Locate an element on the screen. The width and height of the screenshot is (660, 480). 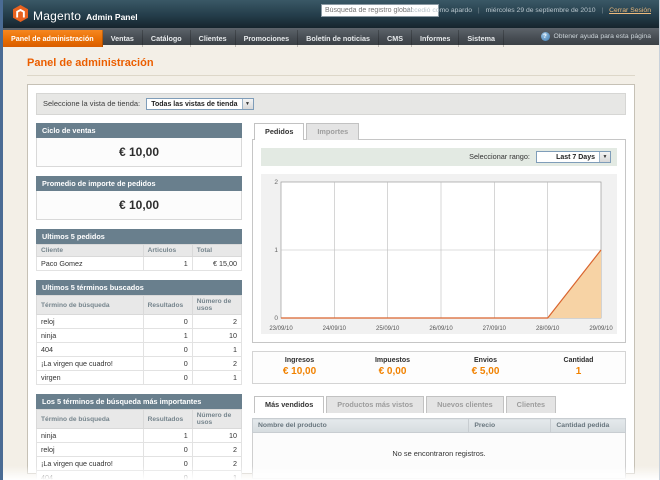
svg-text: 28/09/10 is located at coordinates (548, 329).